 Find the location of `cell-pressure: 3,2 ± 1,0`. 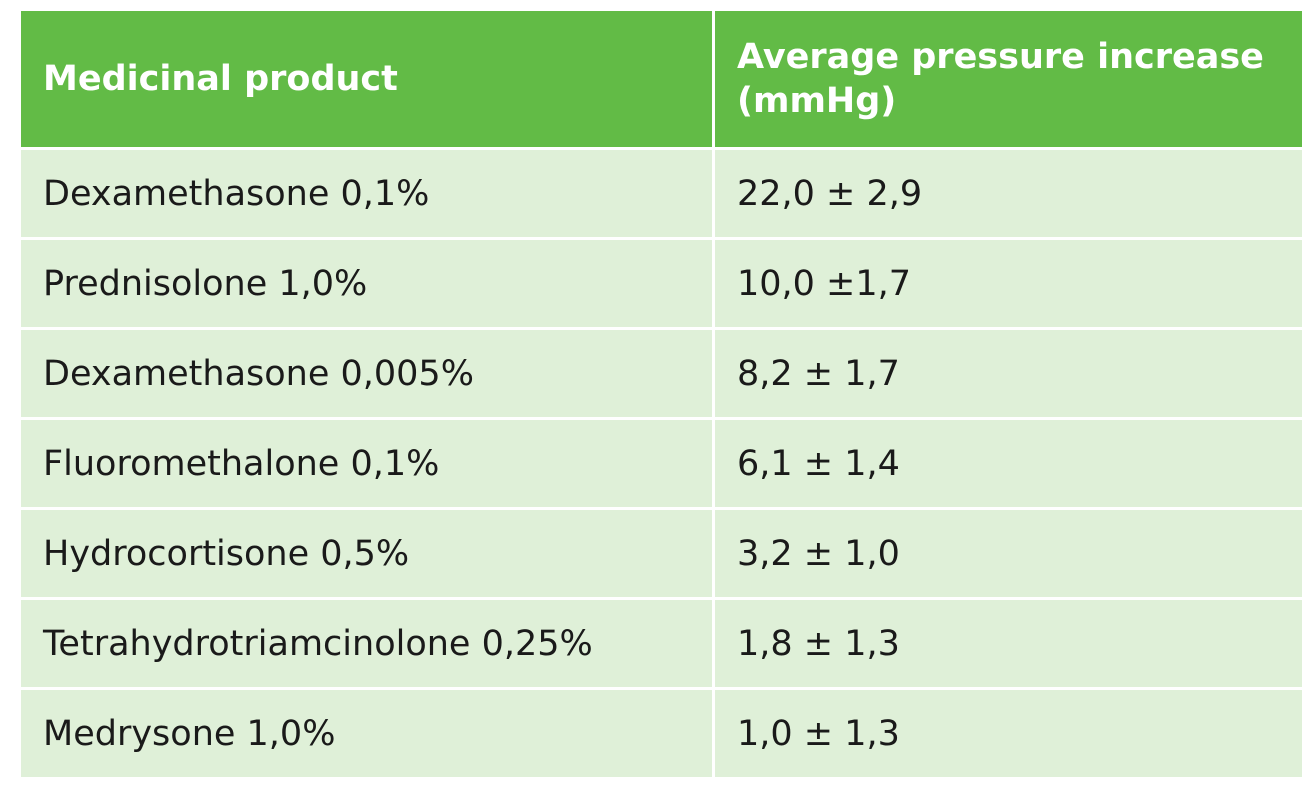

cell-pressure: 3,2 ± 1,0 is located at coordinates (1008, 553).